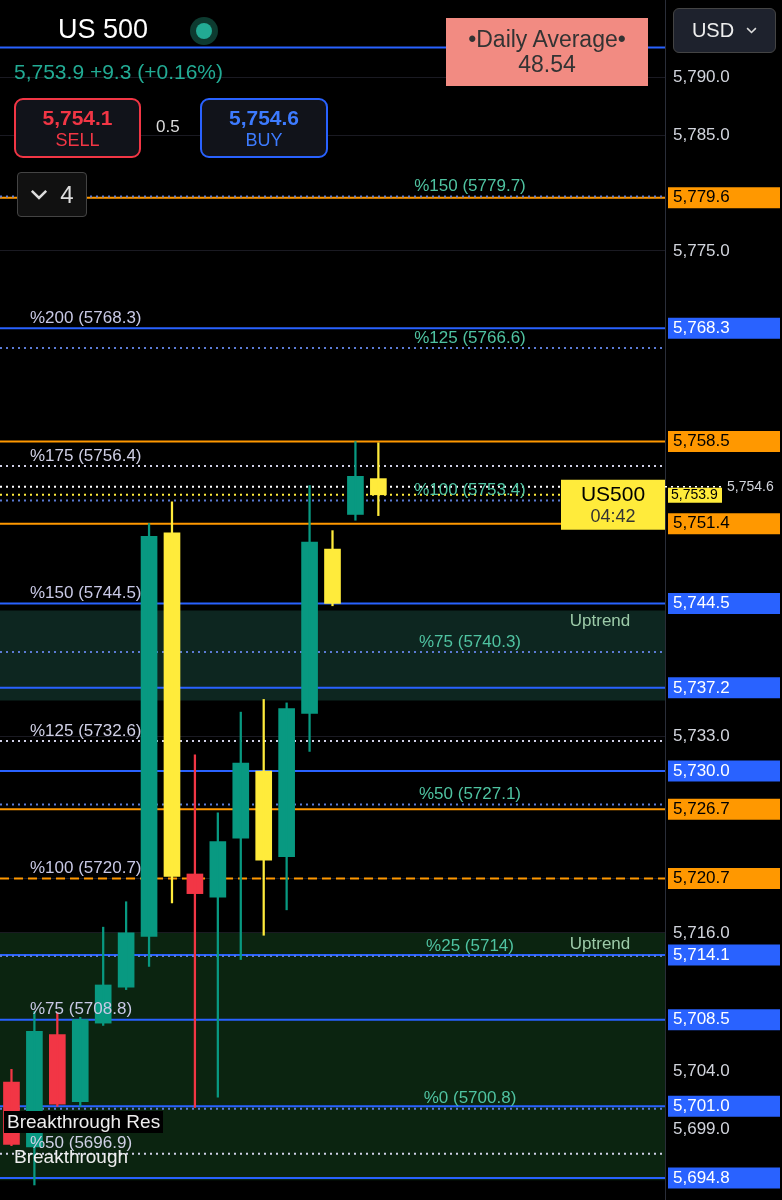 Image resolution: width=782 pixels, height=1200 pixels. I want to click on annotation: Breakthrough Res, so click(84, 1122).